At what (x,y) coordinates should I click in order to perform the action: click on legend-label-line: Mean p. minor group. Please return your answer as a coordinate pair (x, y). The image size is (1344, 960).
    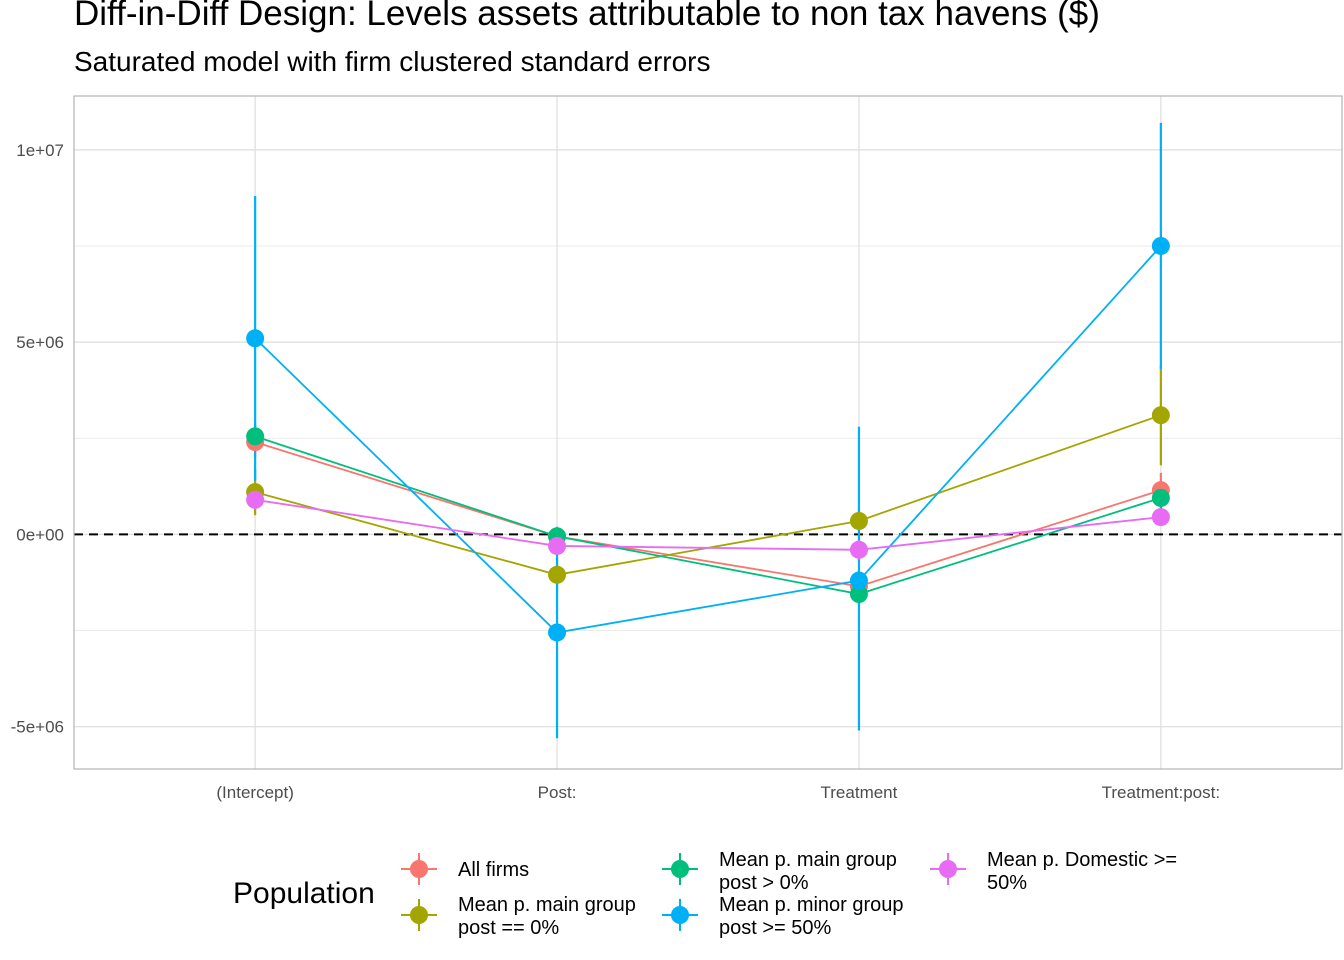
    Looking at the image, I should click on (811, 905).